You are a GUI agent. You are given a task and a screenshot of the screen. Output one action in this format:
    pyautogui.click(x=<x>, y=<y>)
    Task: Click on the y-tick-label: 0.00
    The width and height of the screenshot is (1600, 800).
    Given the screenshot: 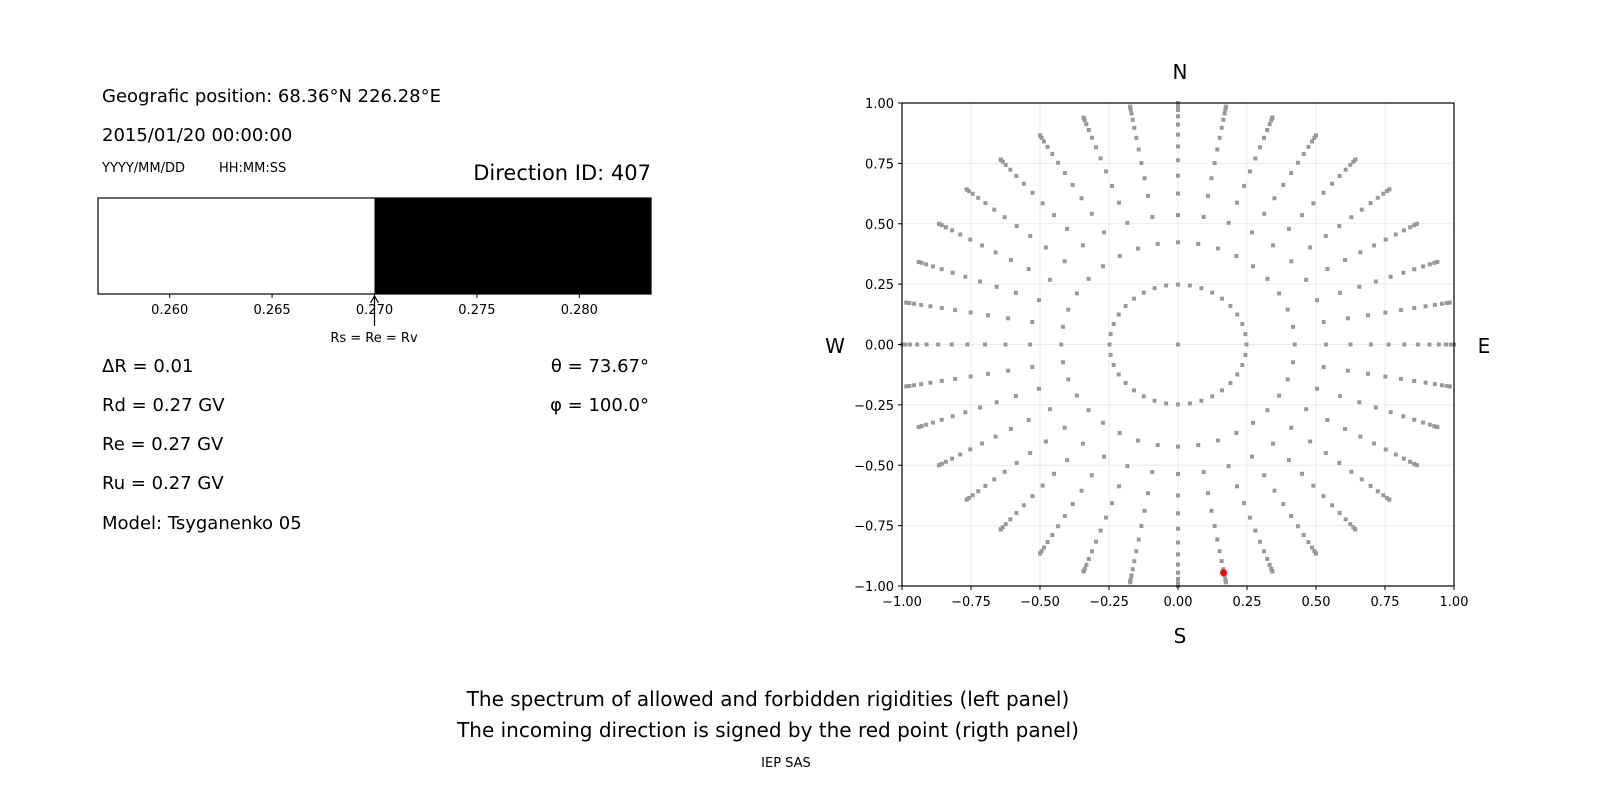 What is the action you would take?
    pyautogui.click(x=879, y=346)
    